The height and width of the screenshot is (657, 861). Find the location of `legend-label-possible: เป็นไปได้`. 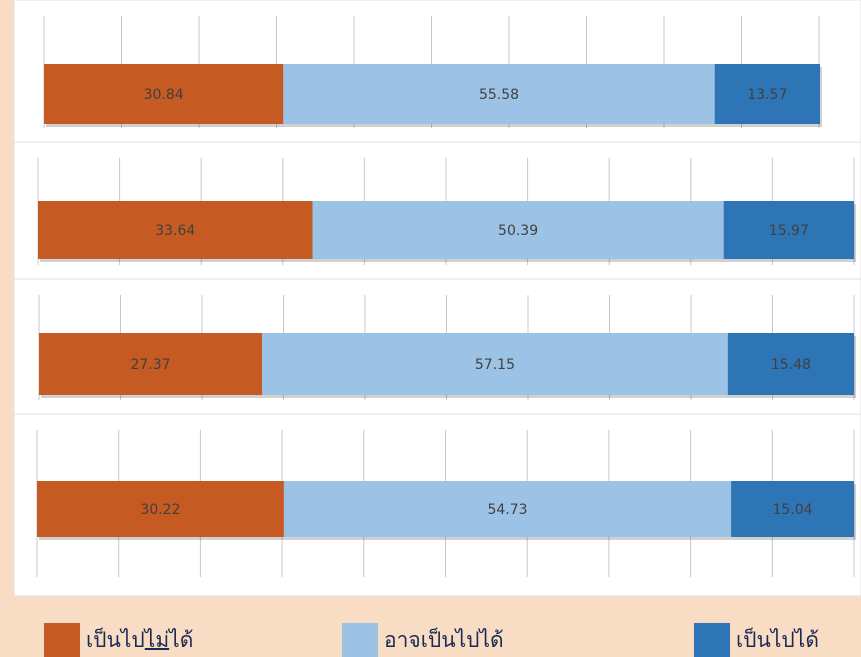

legend-label-possible: เป็นไปได้ is located at coordinates (777, 640).